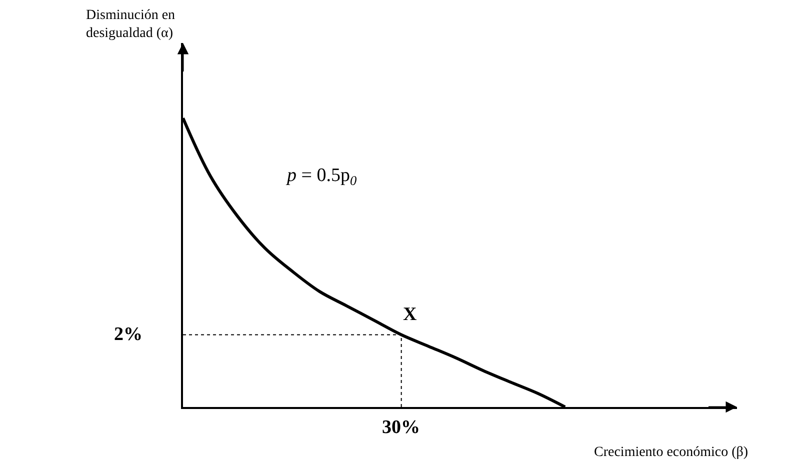  I want to click on annotation: X, so click(410, 314).